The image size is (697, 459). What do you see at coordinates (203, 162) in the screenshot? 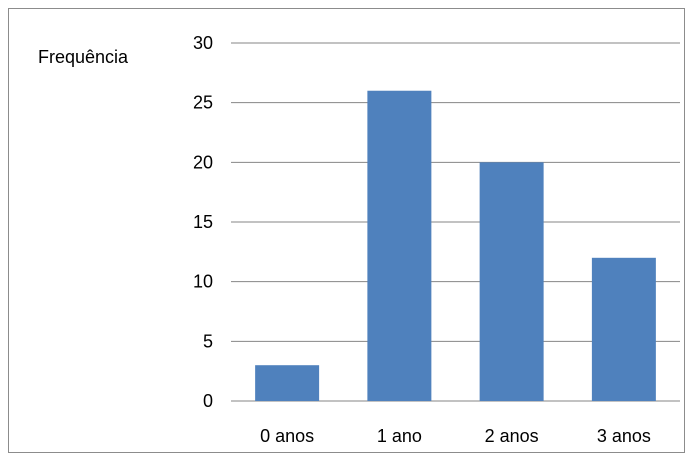
I see `y-tick-label: 20` at bounding box center [203, 162].